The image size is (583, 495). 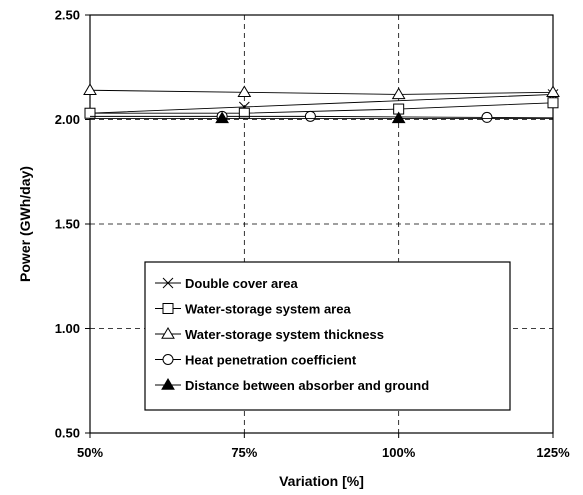 I want to click on x-tick-label: 75%, so click(x=244, y=452).